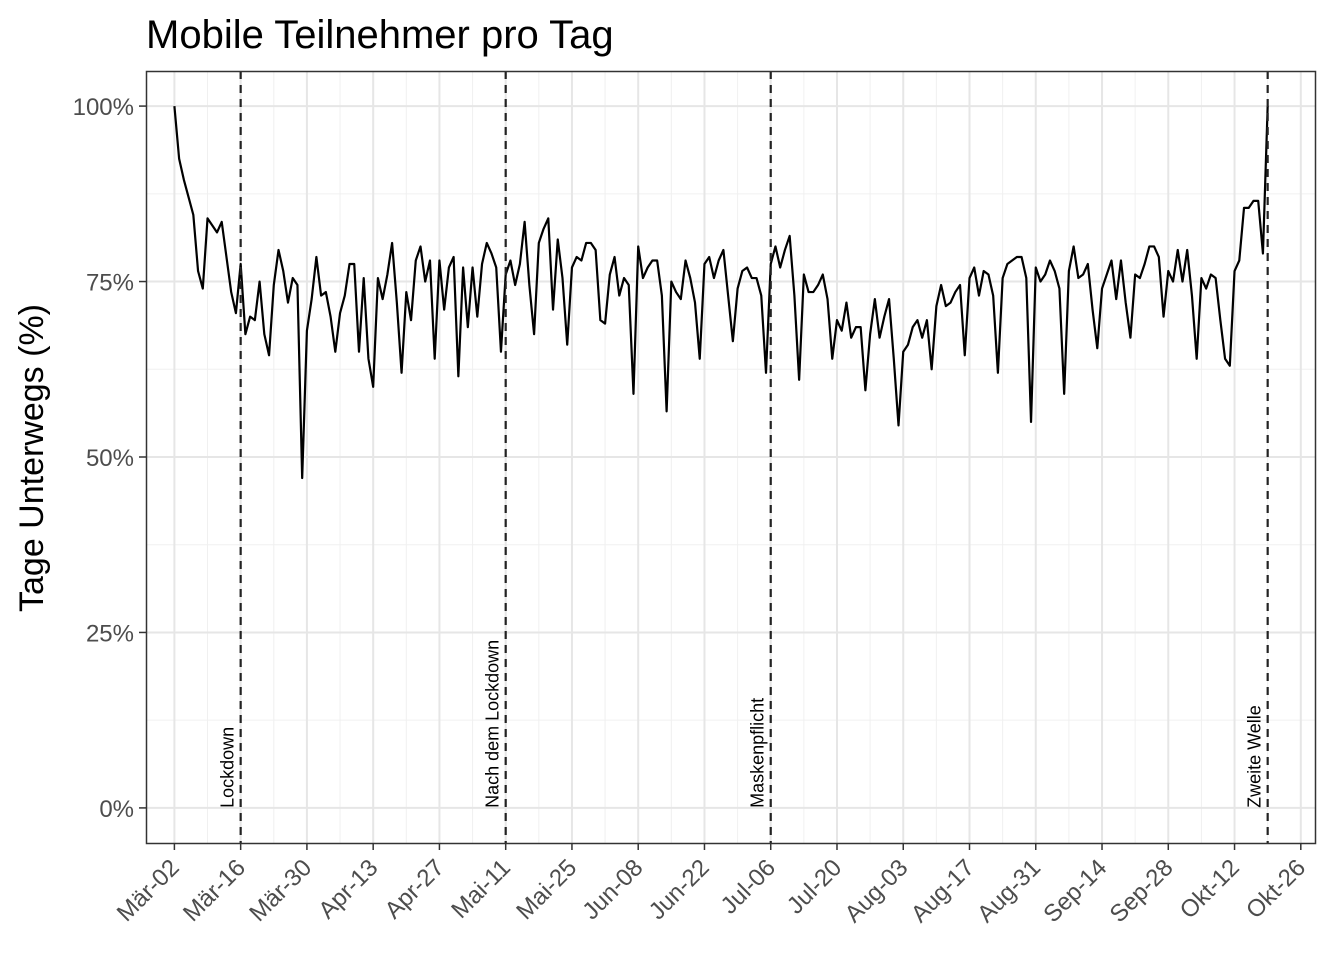 This screenshot has height=960, width=1344. Describe the element at coordinates (148, 890) in the screenshot. I see `x-tick-label: Mär-02` at that location.